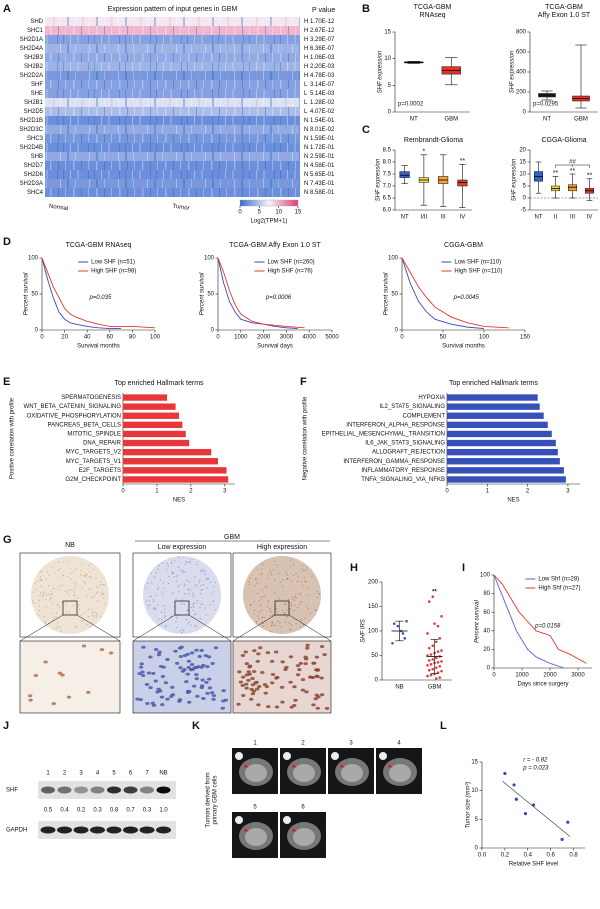  I want to click on lane-label: 6, so click(131, 774).